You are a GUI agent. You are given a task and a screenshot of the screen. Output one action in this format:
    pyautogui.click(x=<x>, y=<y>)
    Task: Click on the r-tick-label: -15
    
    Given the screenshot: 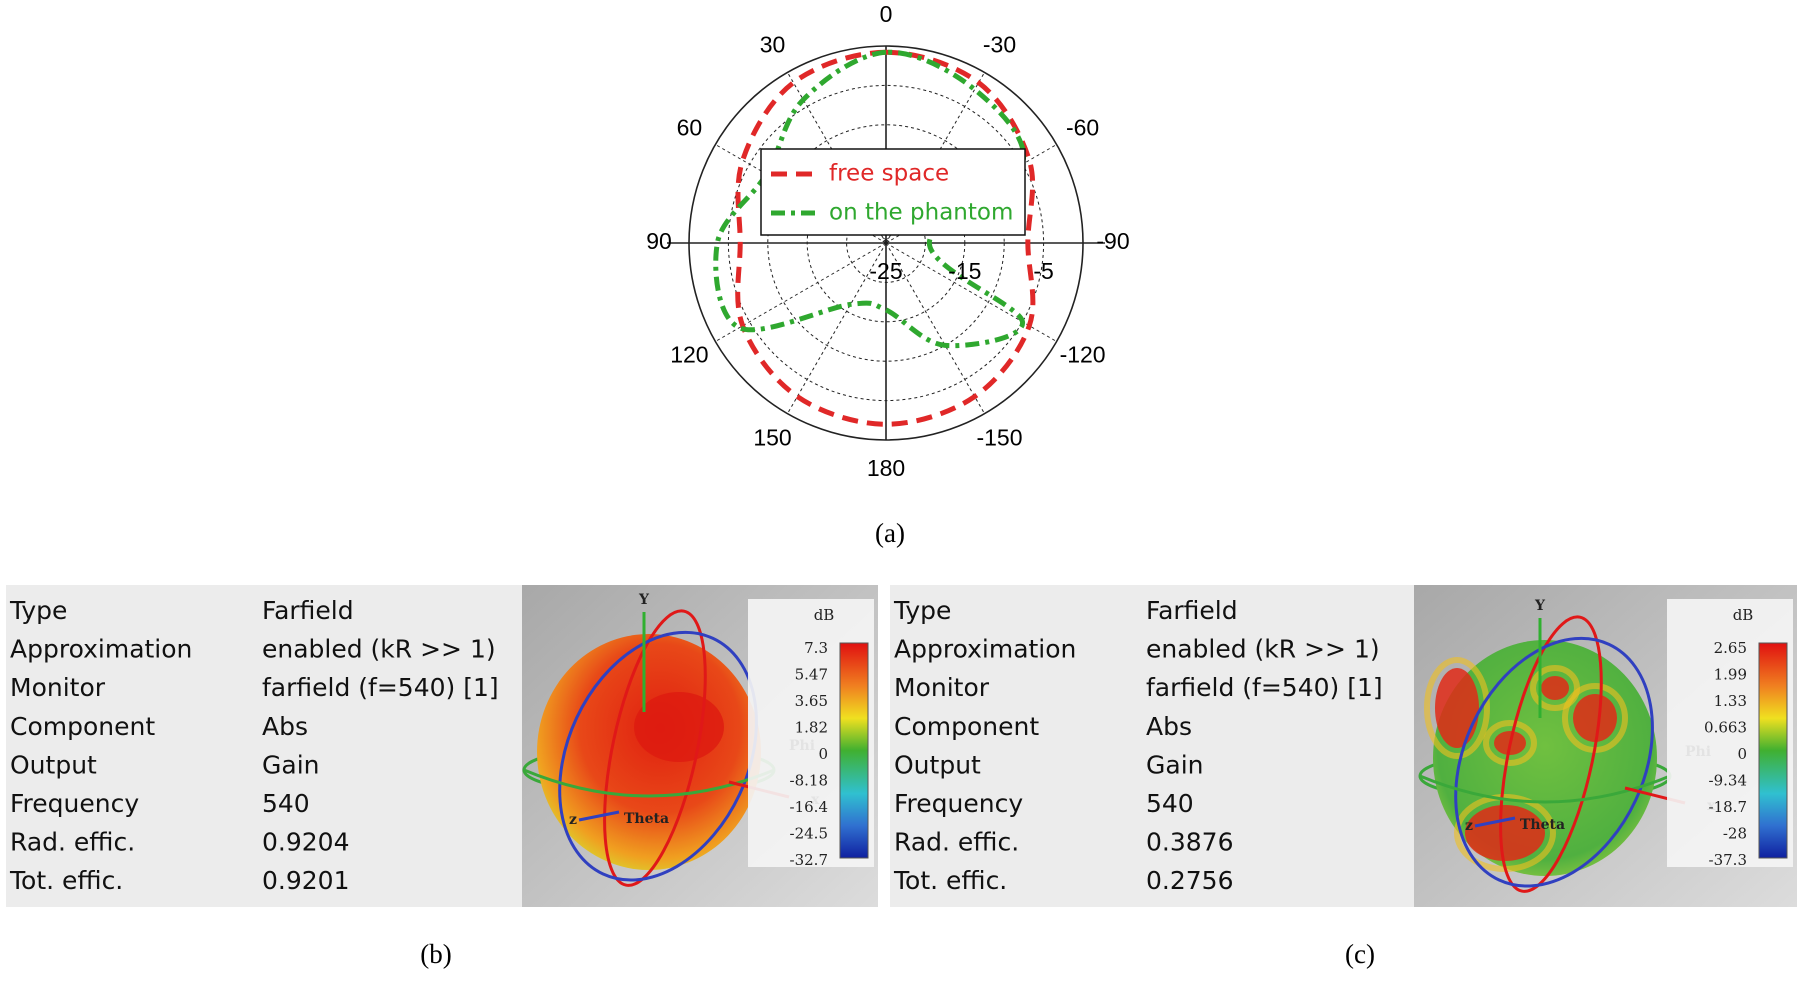 What is the action you would take?
    pyautogui.click(x=964, y=271)
    